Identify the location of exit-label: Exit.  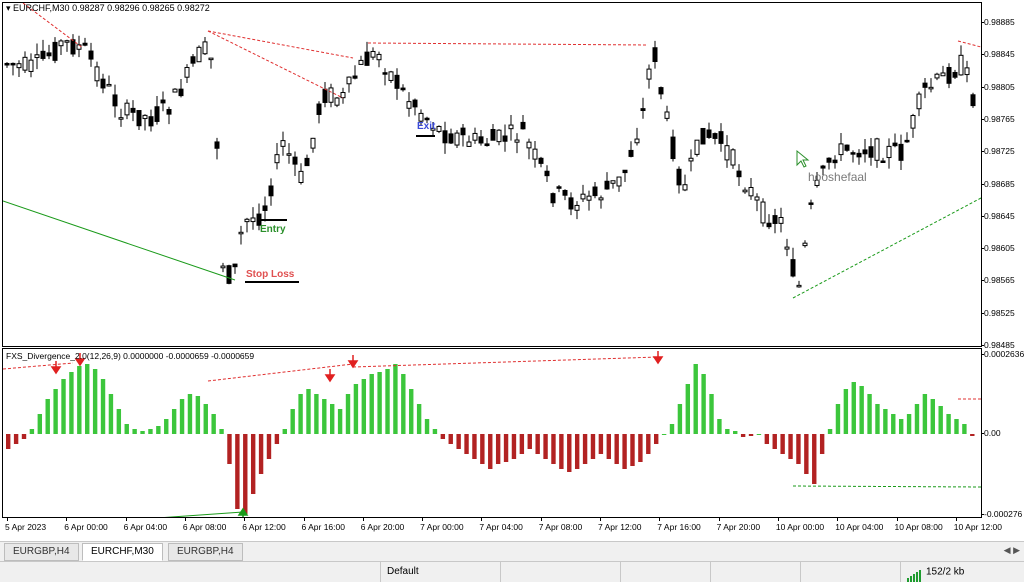
(426, 126).